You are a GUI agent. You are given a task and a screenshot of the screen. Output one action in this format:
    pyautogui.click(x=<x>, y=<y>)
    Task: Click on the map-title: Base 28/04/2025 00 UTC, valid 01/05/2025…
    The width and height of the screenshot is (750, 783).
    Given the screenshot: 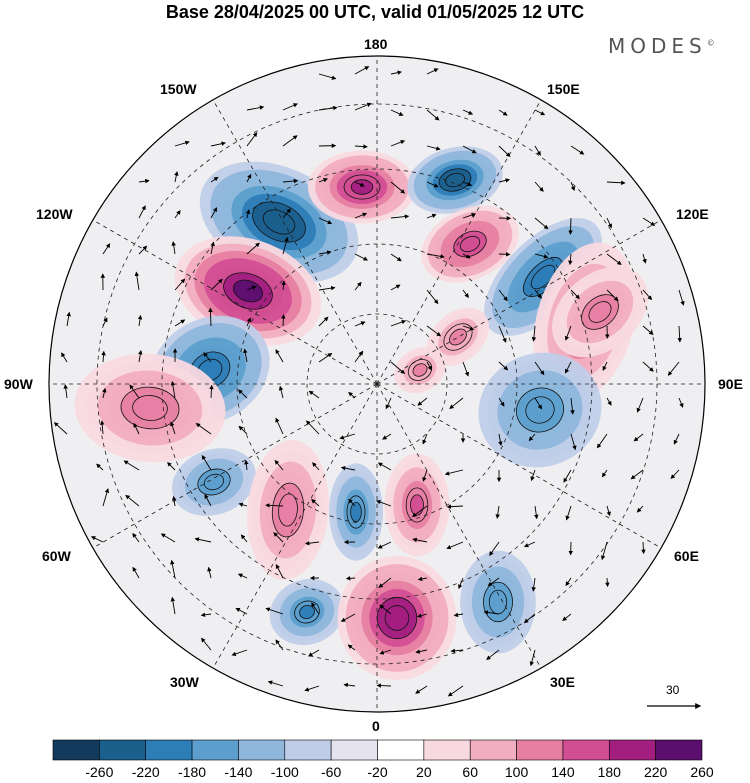 What is the action you would take?
    pyautogui.click(x=375, y=12)
    